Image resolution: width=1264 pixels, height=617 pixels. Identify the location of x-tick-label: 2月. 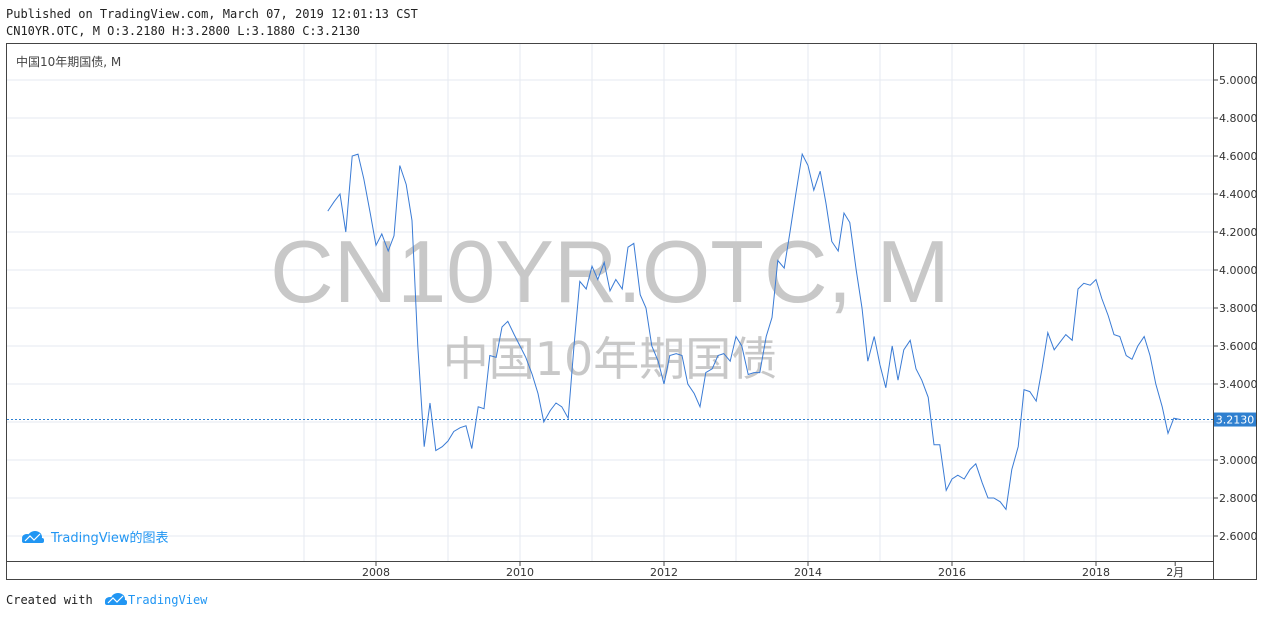
(1175, 572).